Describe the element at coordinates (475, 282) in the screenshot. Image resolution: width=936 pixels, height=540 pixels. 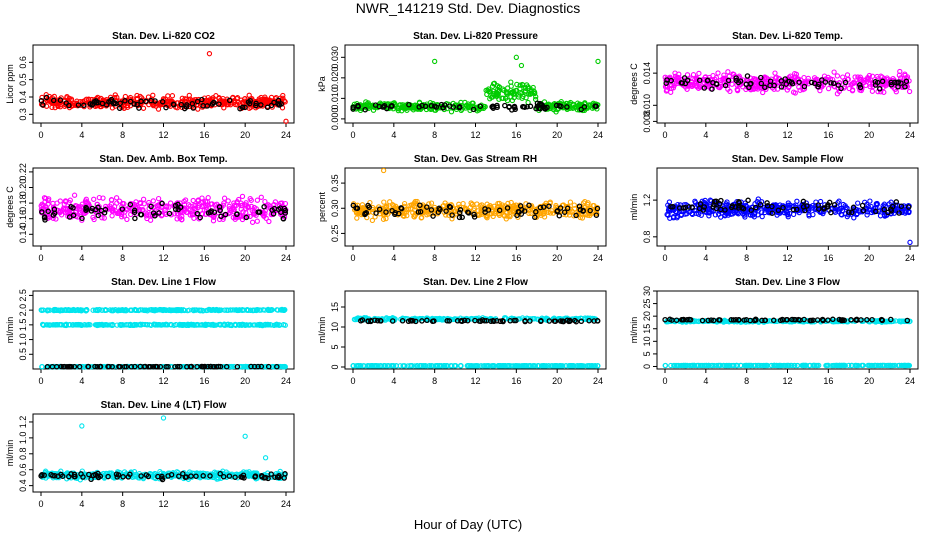
I see `panel-title: Stan. Dev. Line 2 Flow` at that location.